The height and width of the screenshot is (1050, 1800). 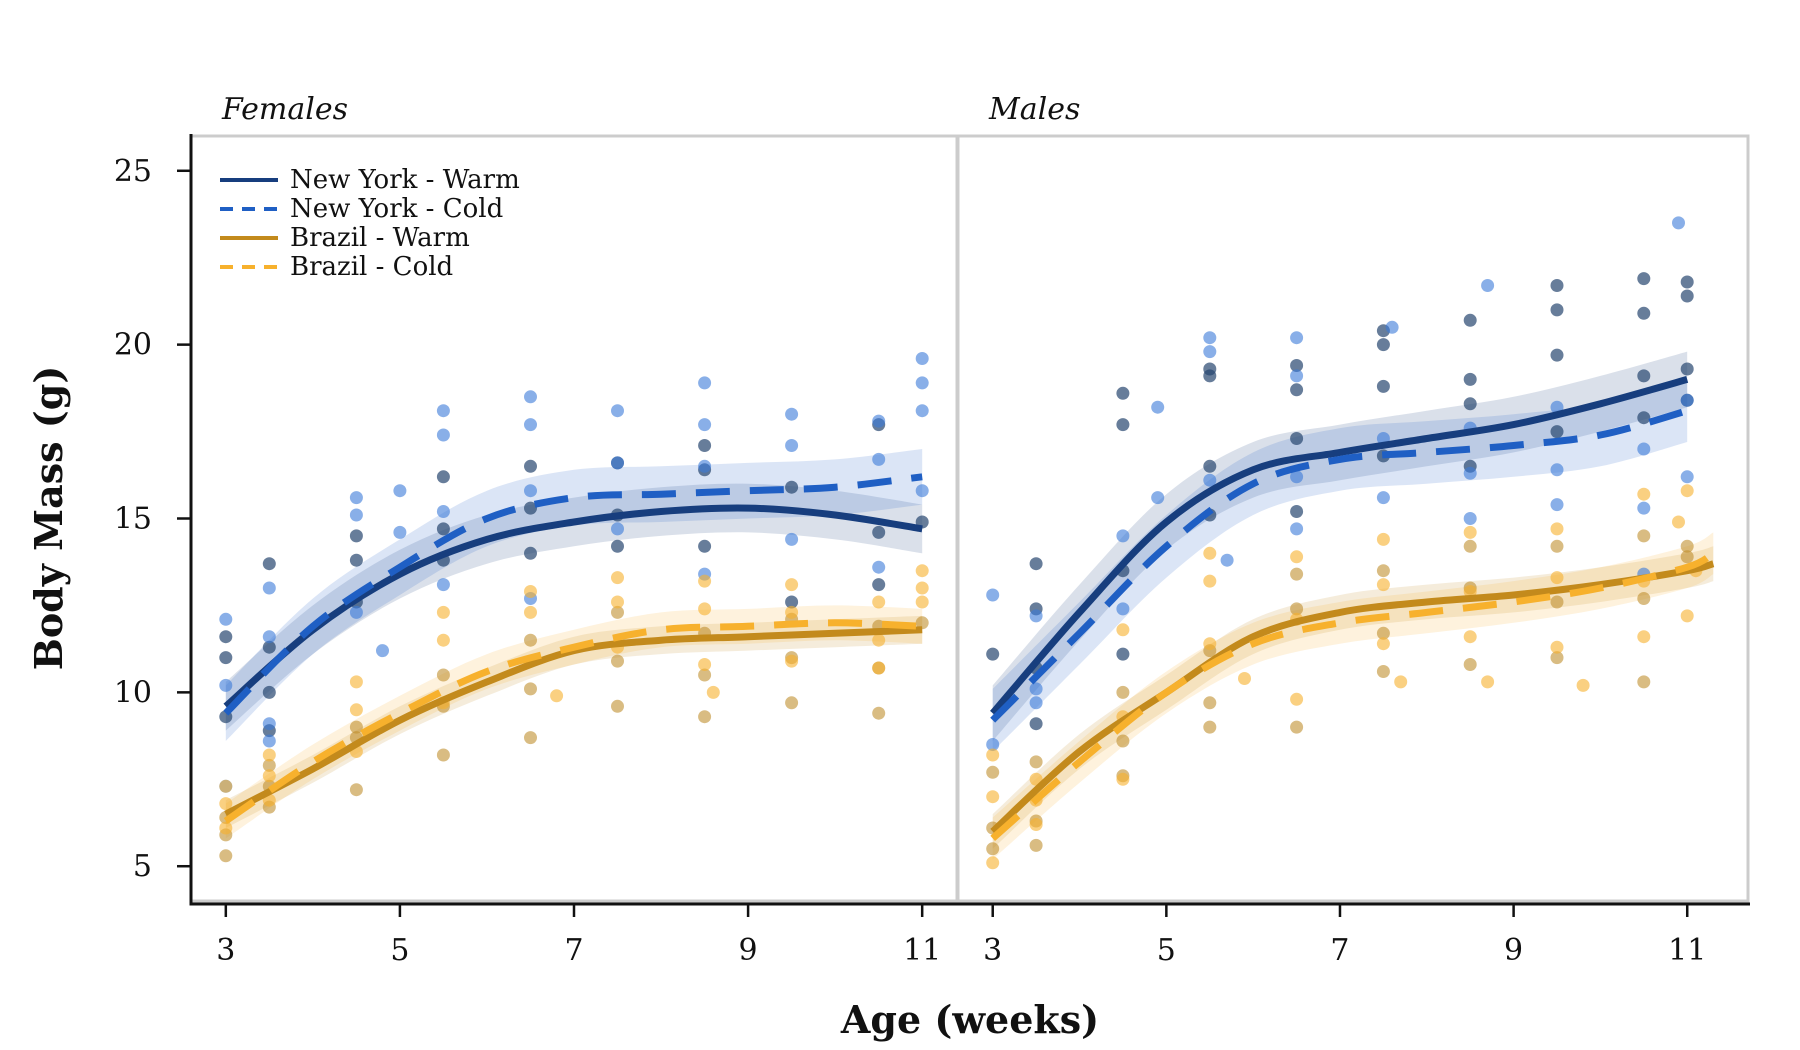 I want to click on legend-label-ny_warm: New York - Warm, so click(x=405, y=180).